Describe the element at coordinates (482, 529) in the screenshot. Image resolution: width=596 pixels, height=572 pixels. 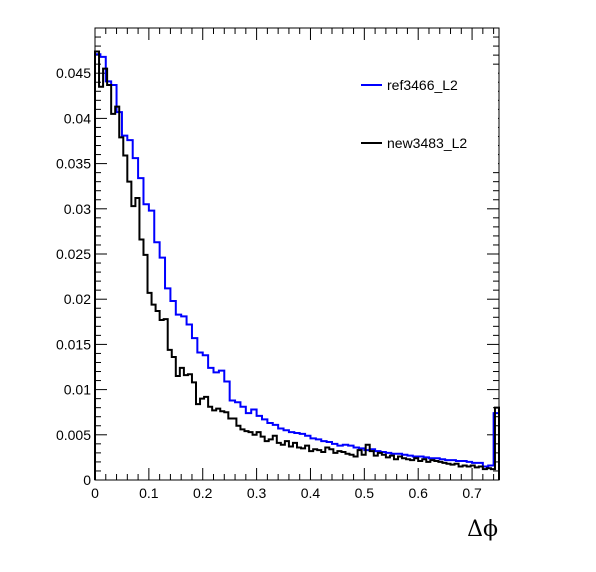
I see `x-axis-label: Δϕ` at that location.